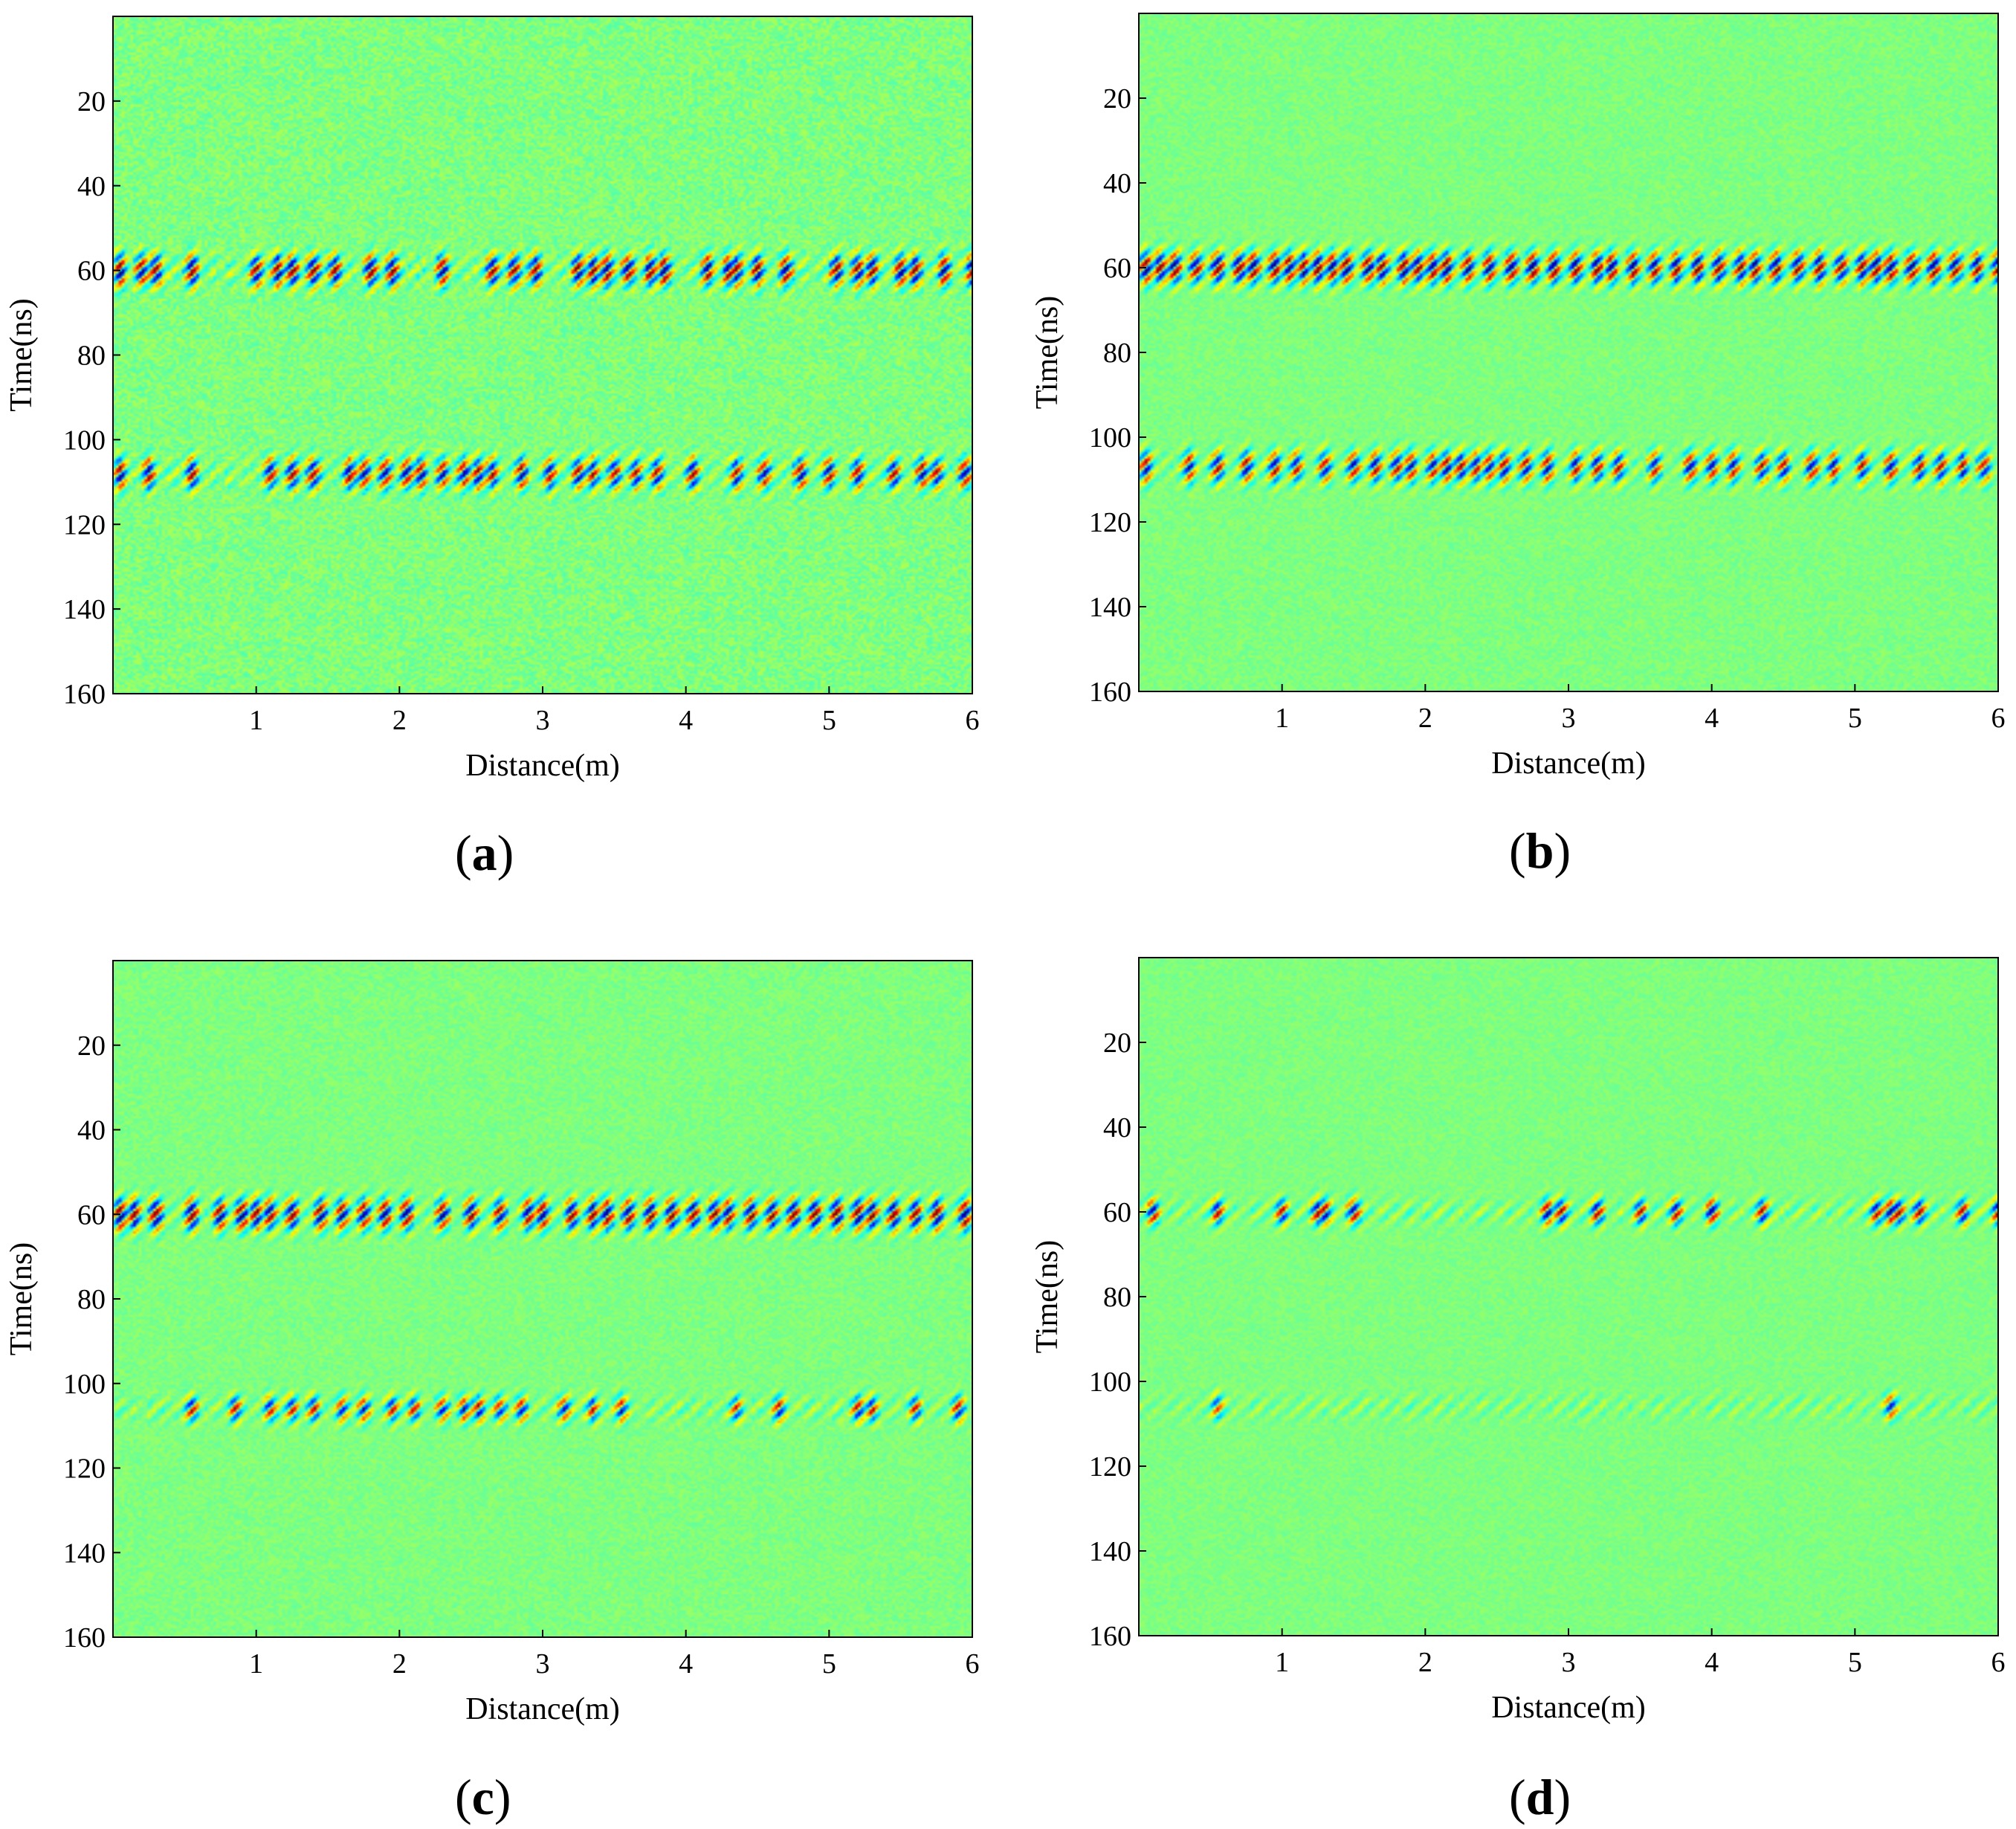 This screenshot has width=2016, height=1829. I want to click on panel-label-b: (b), so click(1540, 851).